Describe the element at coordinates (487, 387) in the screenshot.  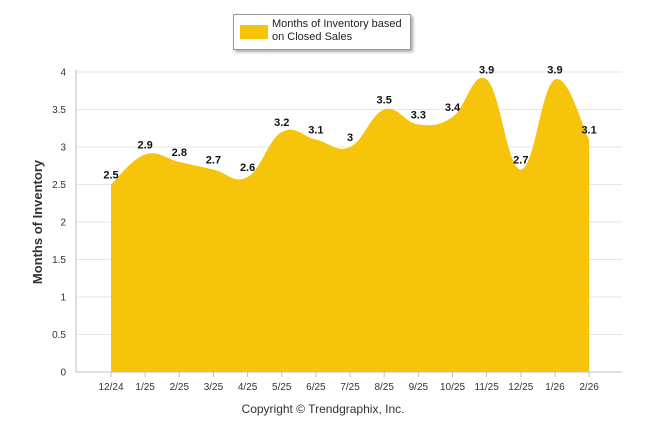
I see `x-tick-label: 11/25` at that location.